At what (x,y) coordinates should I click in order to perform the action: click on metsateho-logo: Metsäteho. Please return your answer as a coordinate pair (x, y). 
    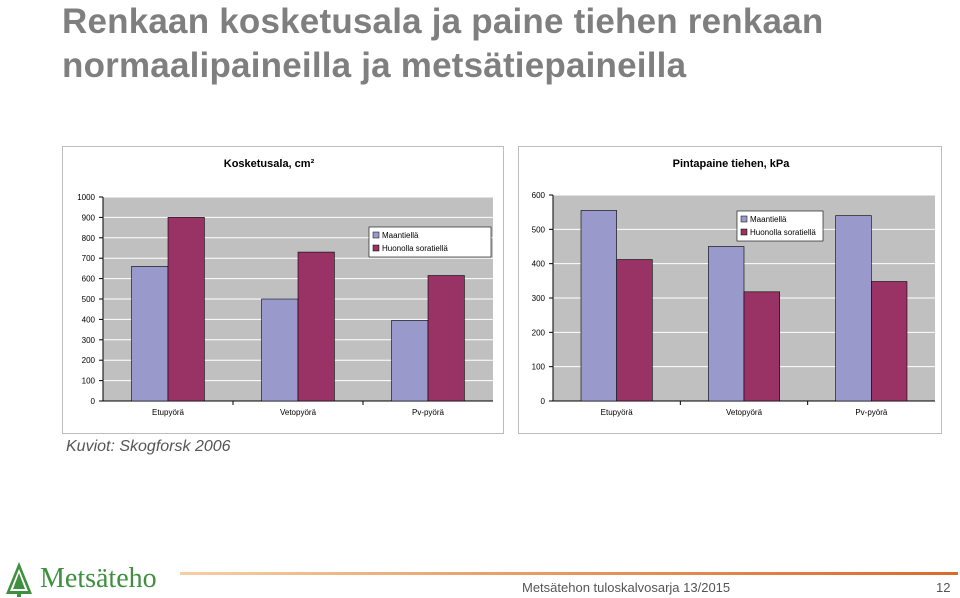
    Looking at the image, I should click on (88, 579).